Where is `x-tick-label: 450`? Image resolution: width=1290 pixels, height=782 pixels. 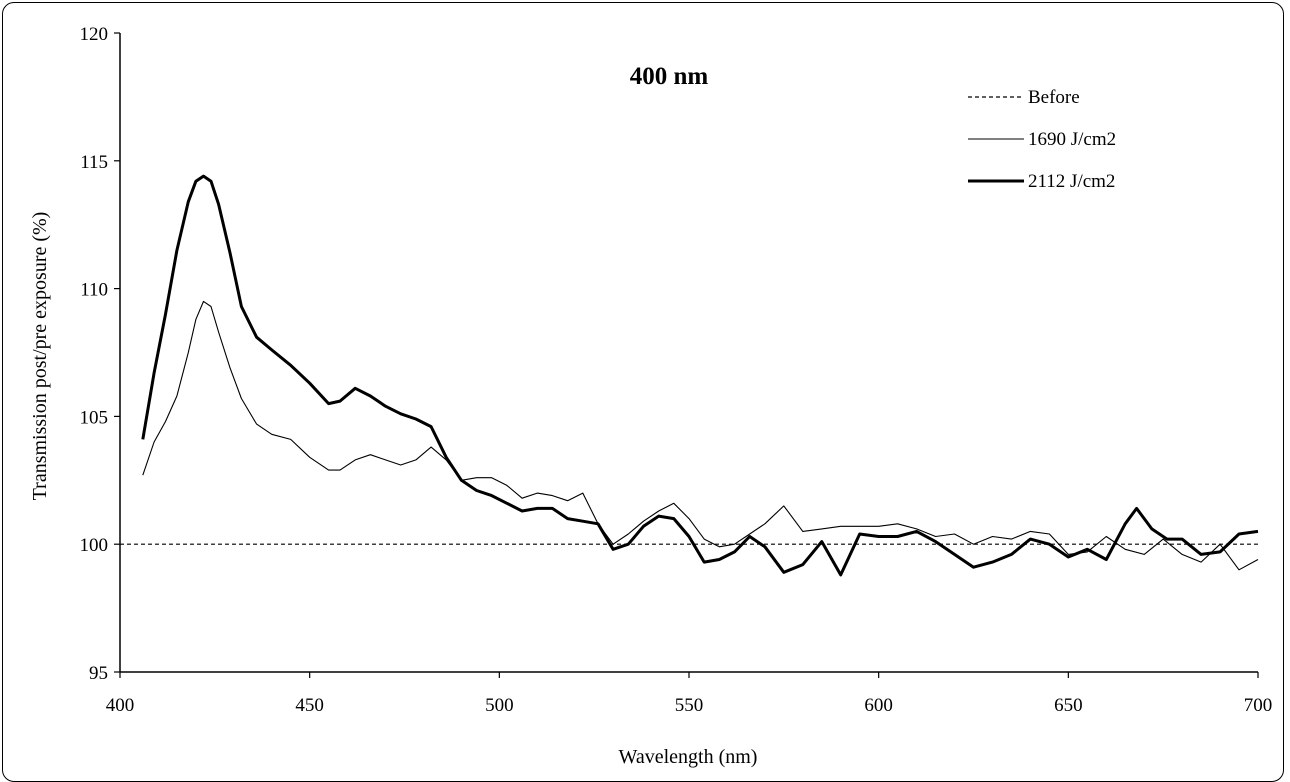 x-tick-label: 450 is located at coordinates (309, 705).